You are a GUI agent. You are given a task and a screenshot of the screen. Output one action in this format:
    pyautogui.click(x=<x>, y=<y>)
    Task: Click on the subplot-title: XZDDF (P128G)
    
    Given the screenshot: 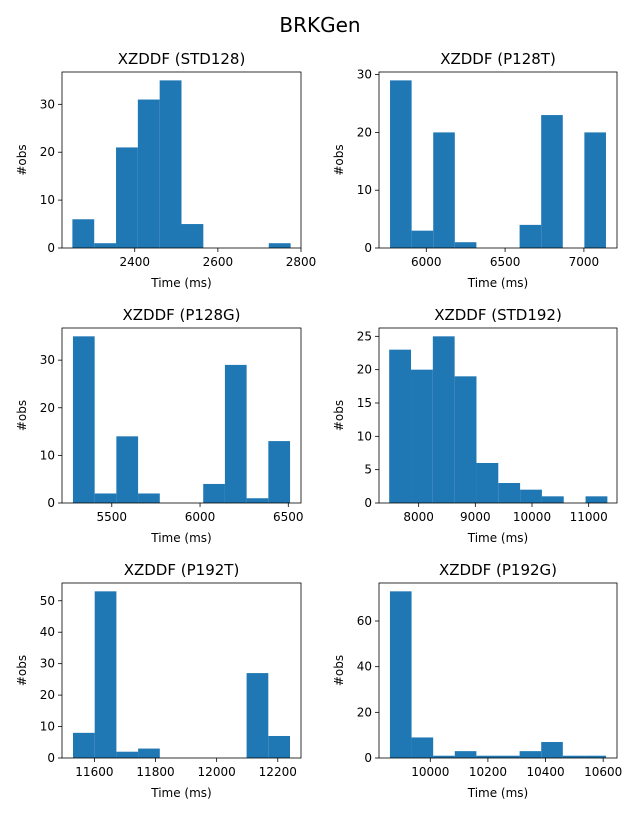 What is the action you would take?
    pyautogui.click(x=181, y=315)
    